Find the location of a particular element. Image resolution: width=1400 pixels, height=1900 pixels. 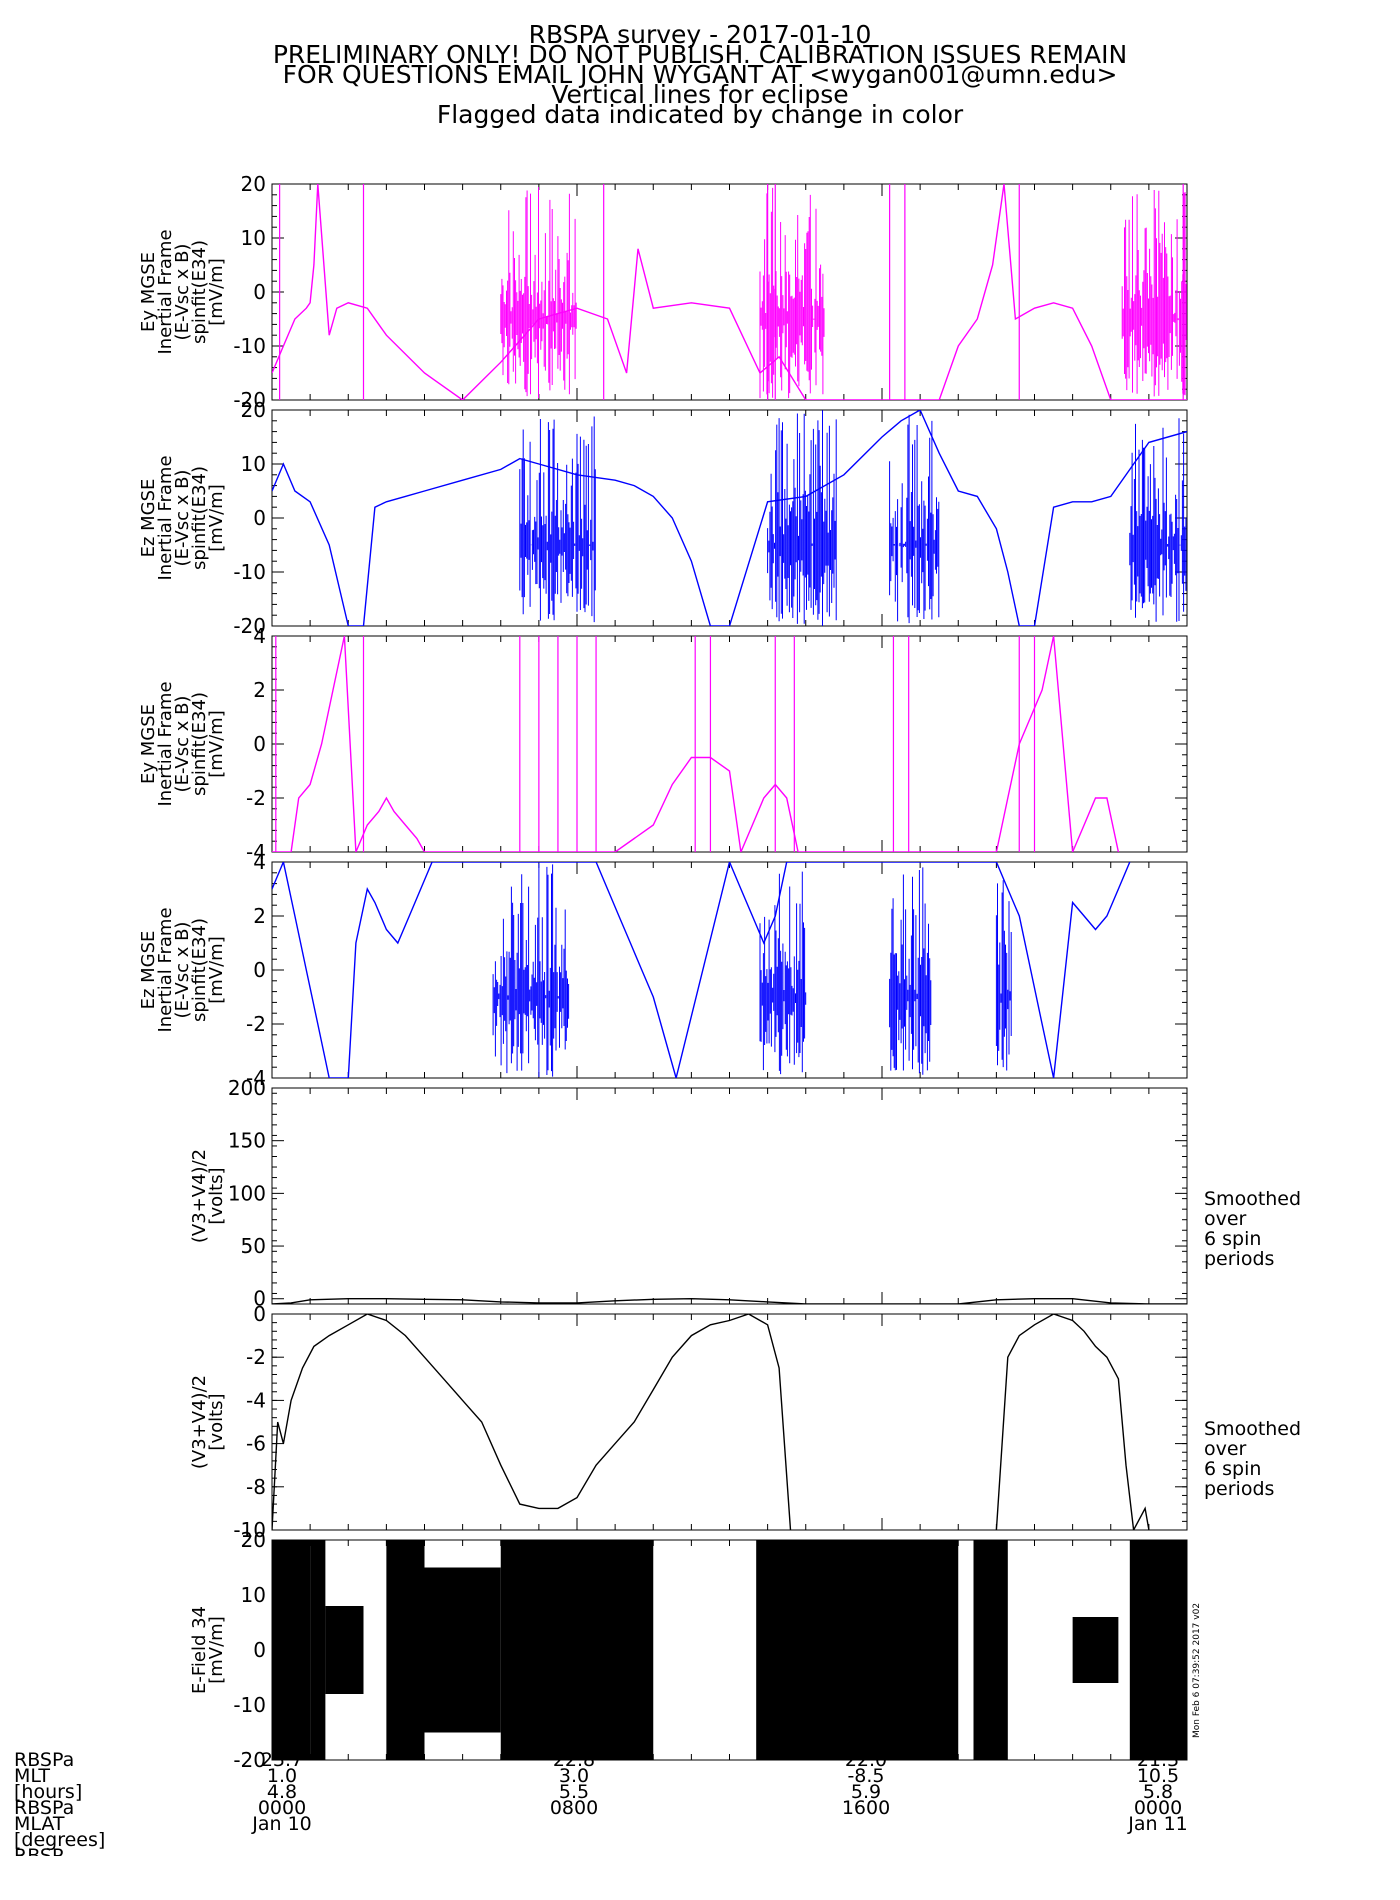

footer-value: 4.8 is located at coordinates (282, 1792).